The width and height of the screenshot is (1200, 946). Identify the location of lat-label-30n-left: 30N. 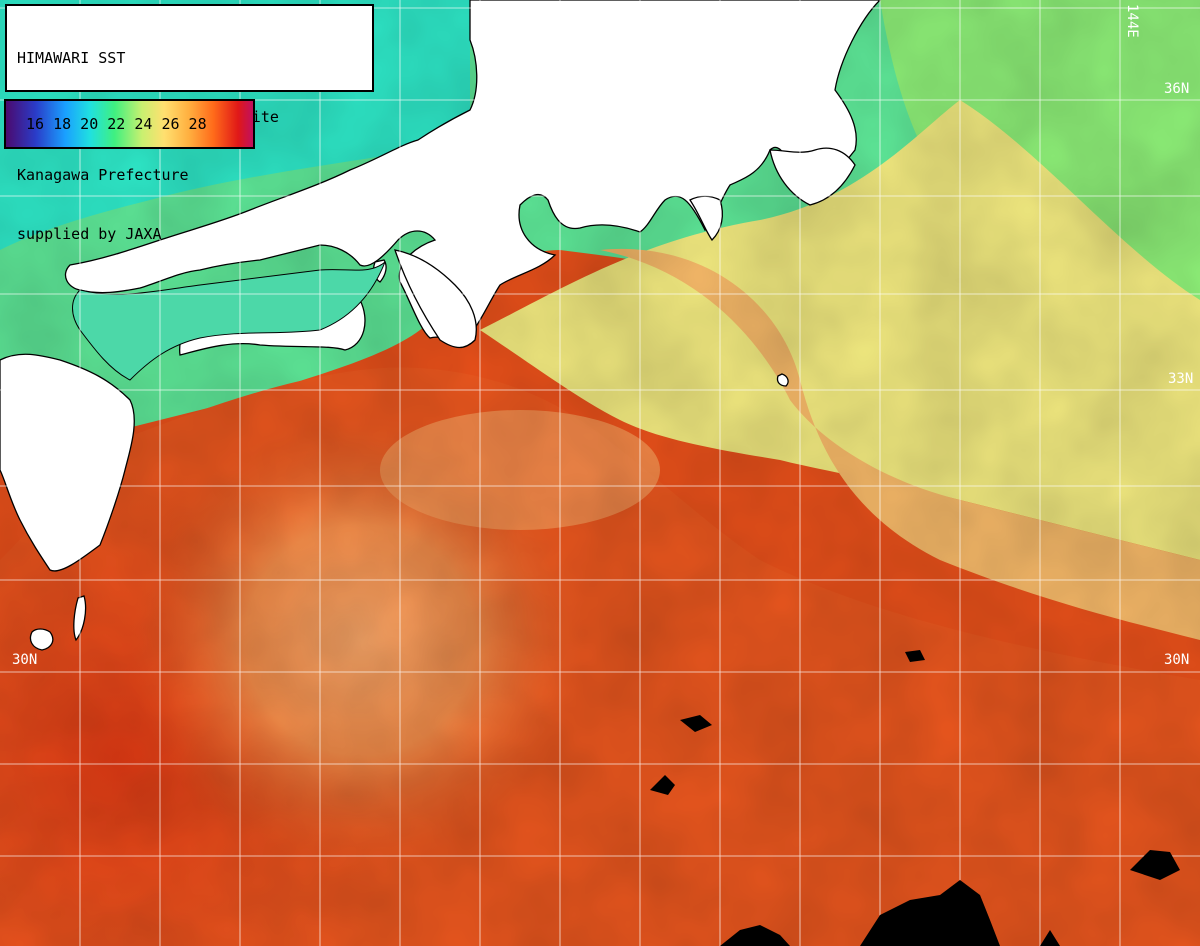
(25, 660).